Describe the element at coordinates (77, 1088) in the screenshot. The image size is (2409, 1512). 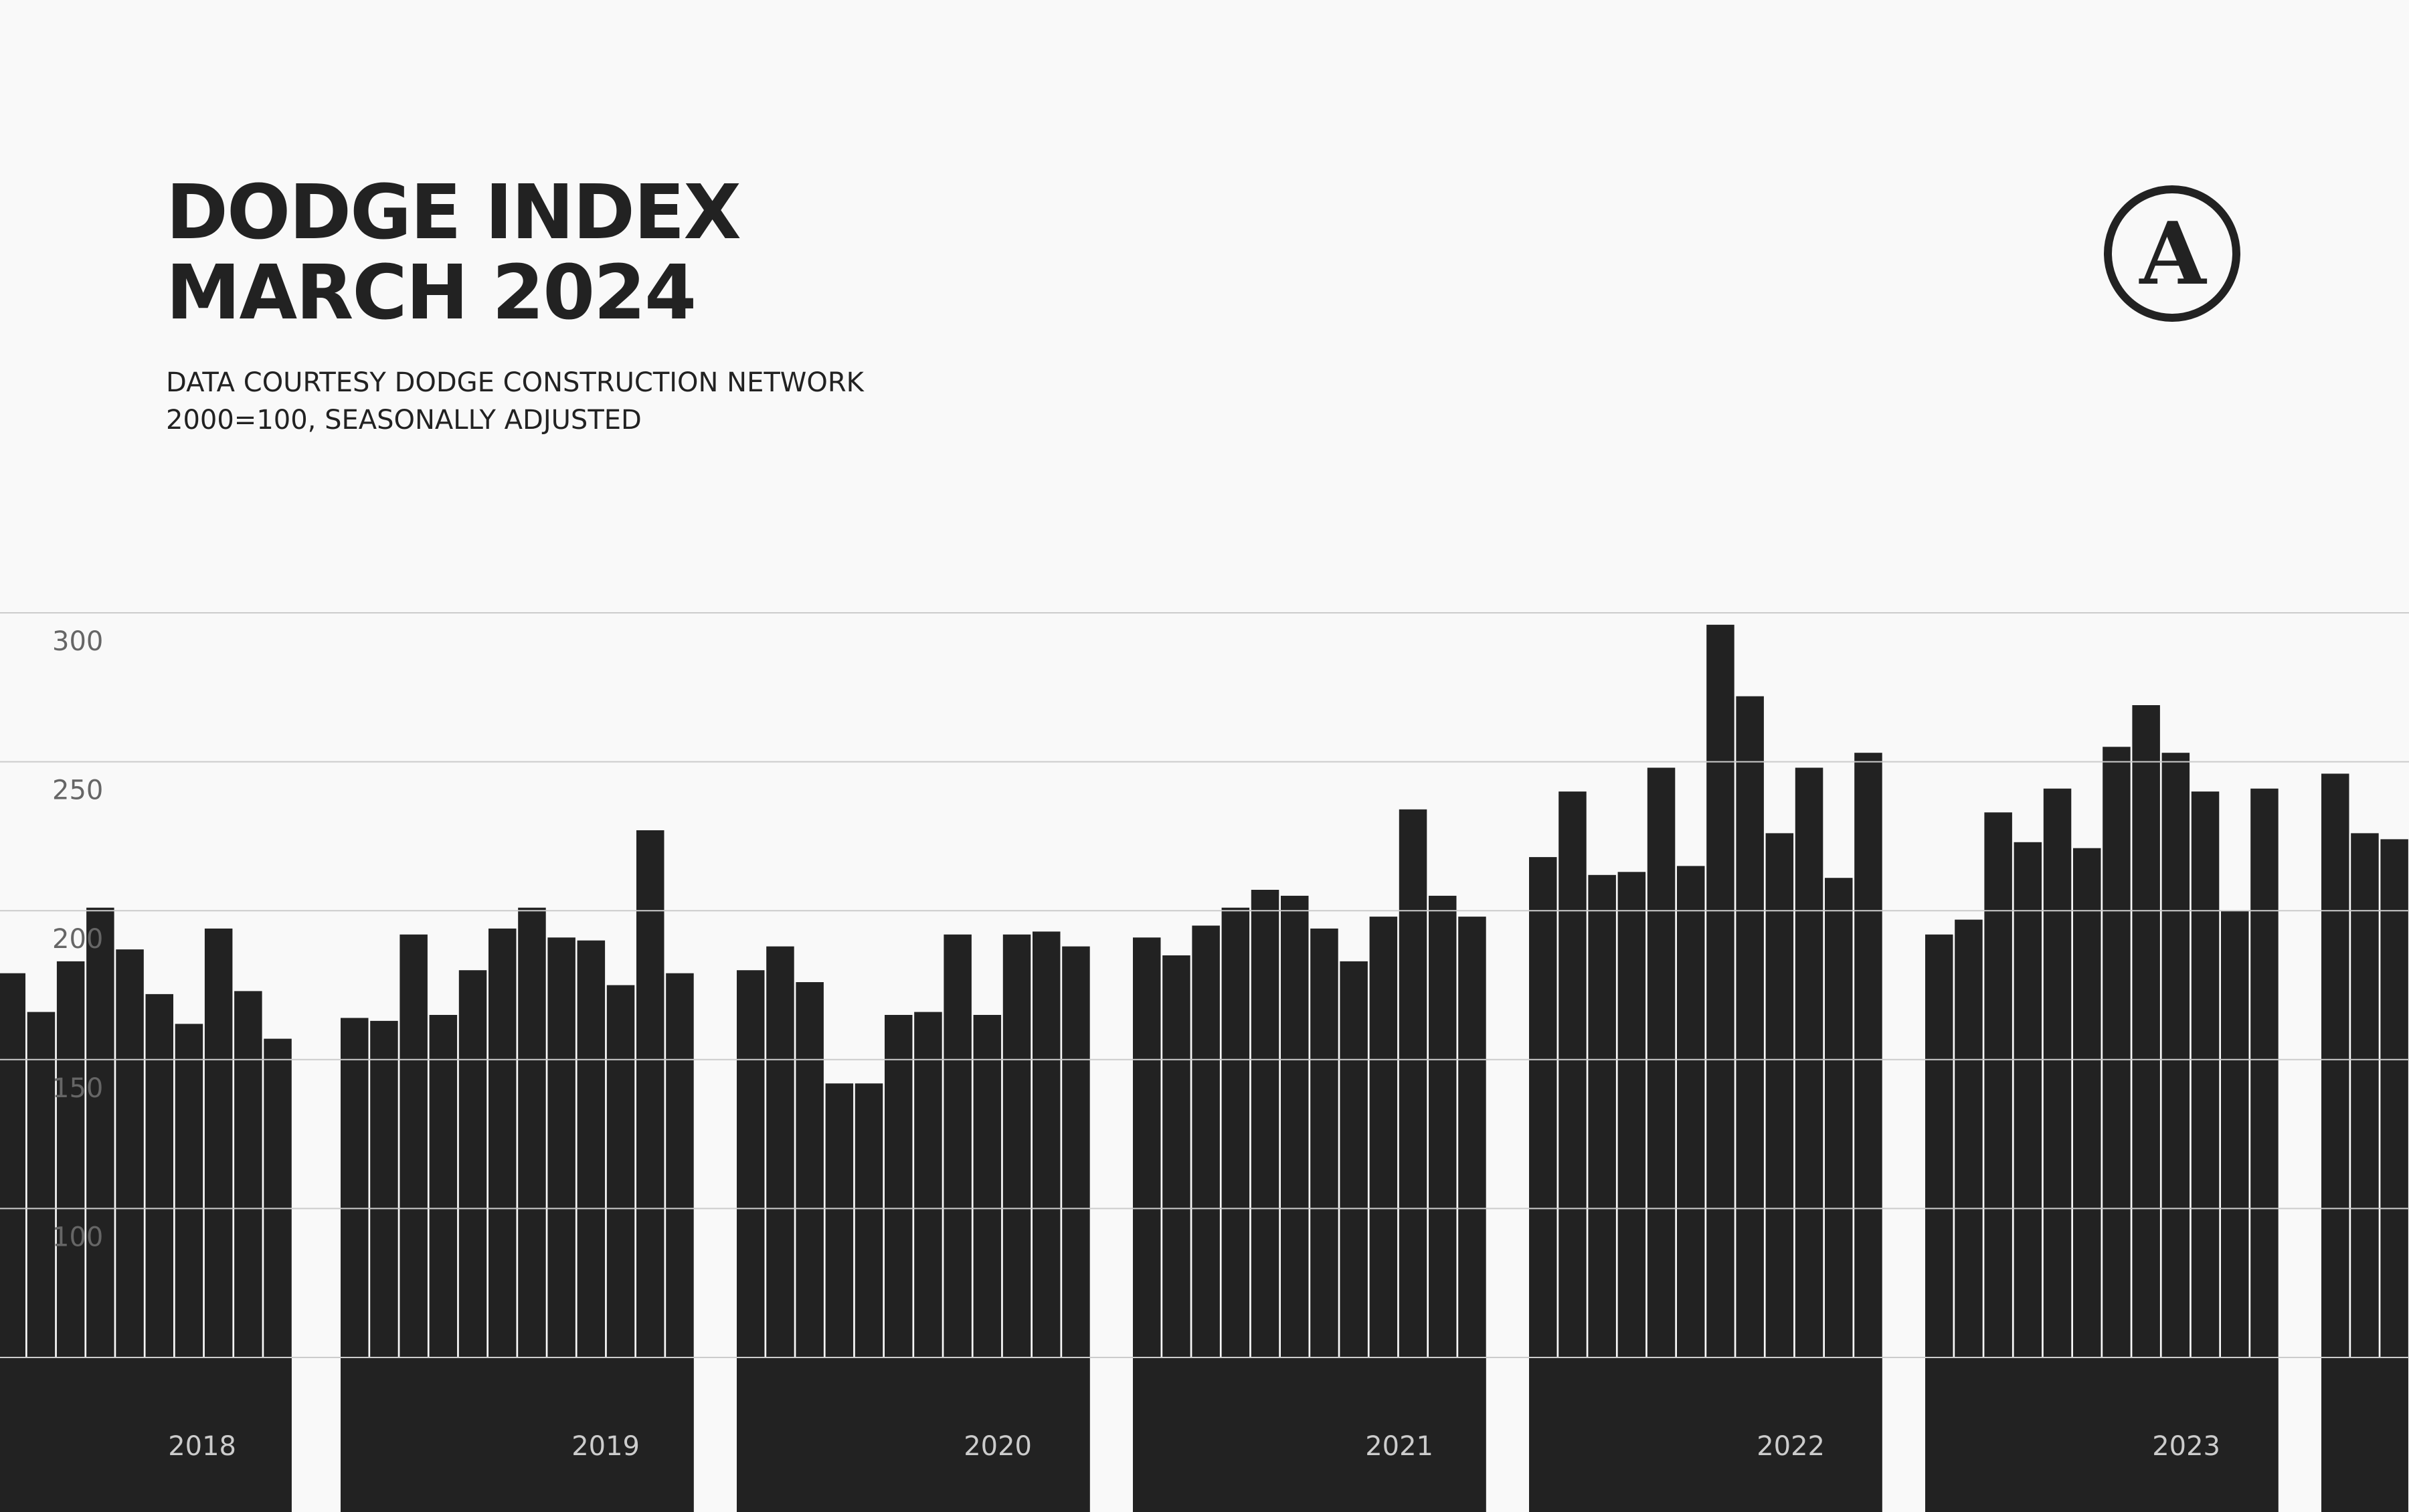
I see `y-tick-label: 150` at that location.